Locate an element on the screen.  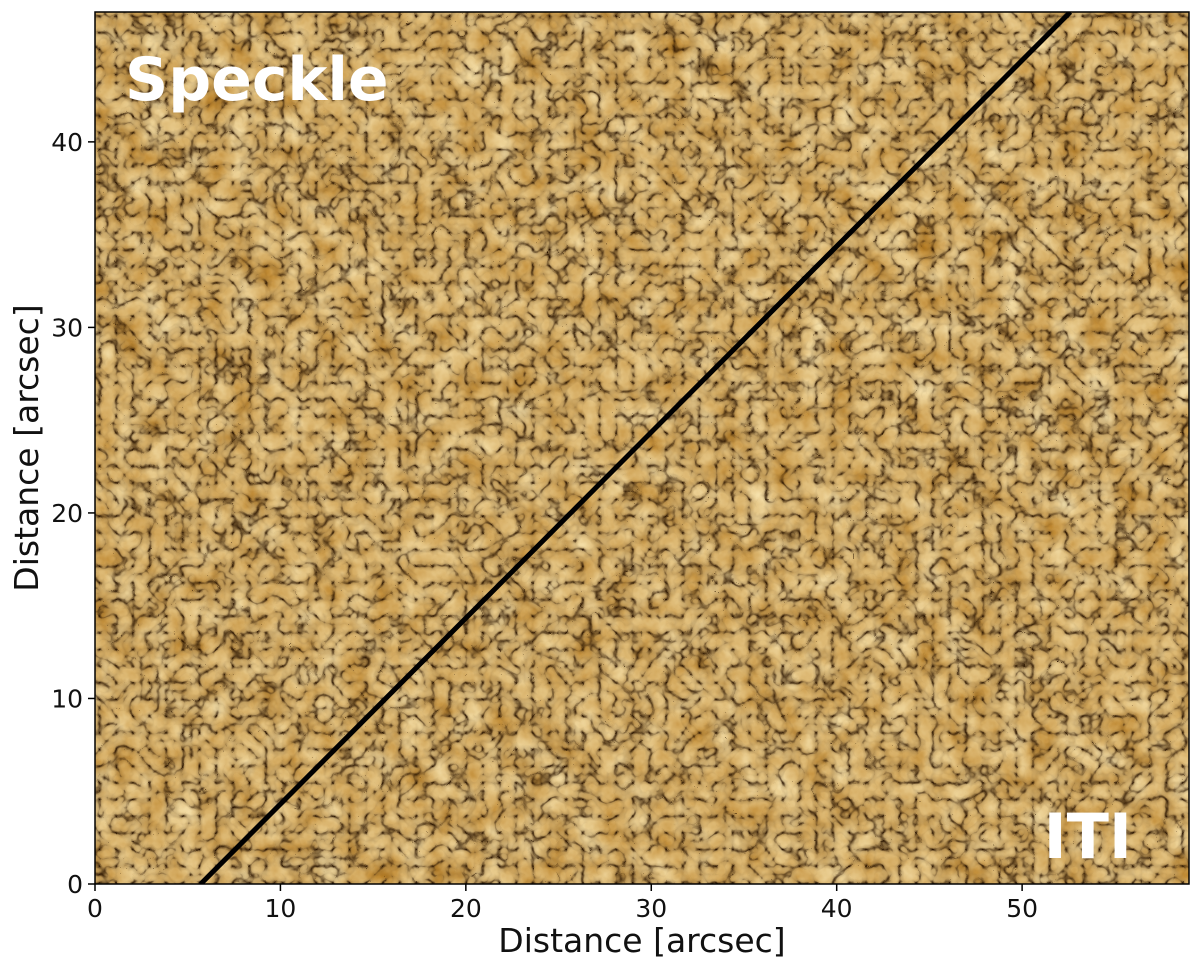
x-tick-label: 50 is located at coordinates (1022, 908).